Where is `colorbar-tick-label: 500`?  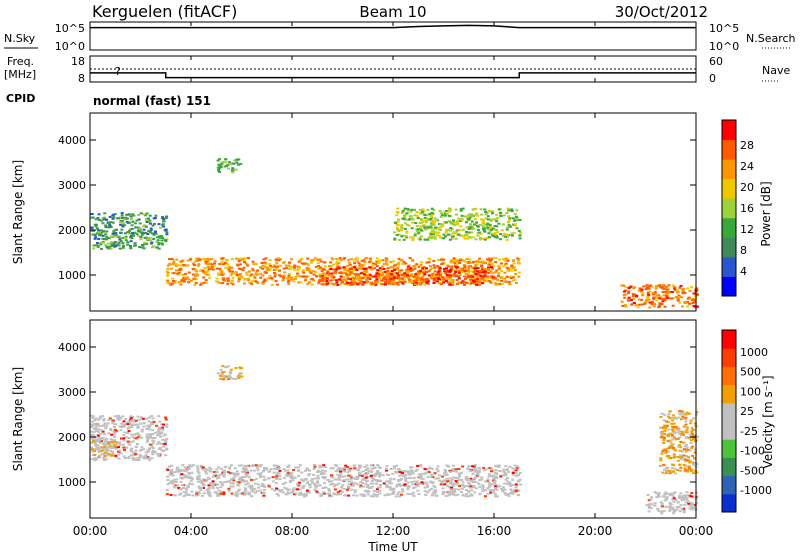
colorbar-tick-label: 500 is located at coordinates (750, 372).